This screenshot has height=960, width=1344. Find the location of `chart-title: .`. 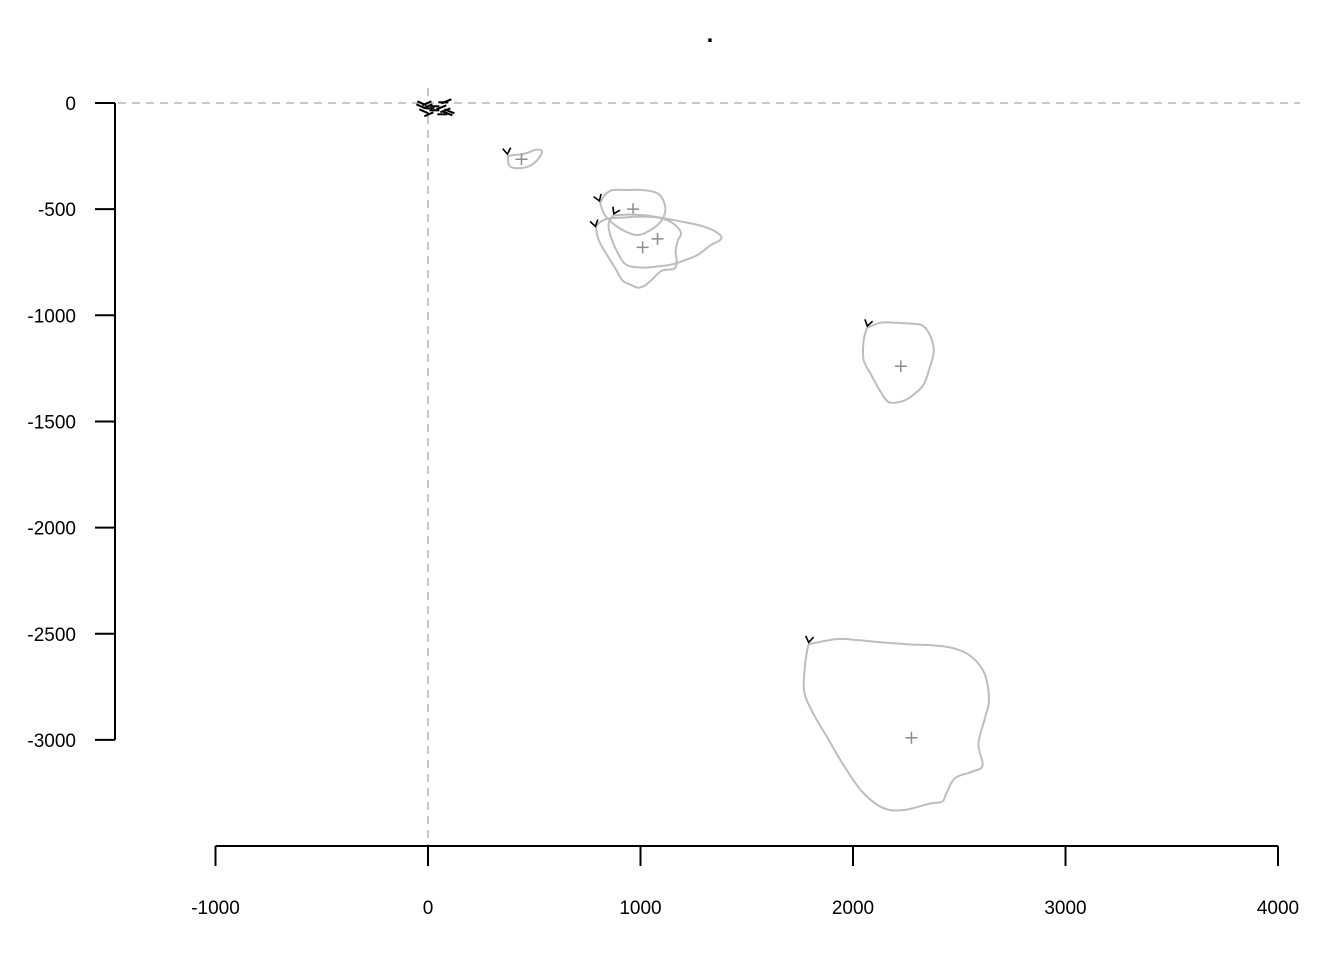

chart-title: . is located at coordinates (710, 34).